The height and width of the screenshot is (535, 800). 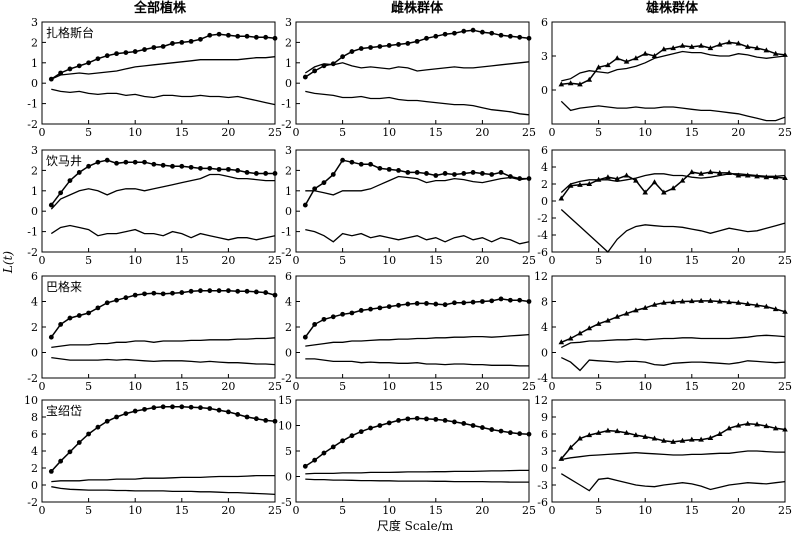 What do you see at coordinates (88, 132) in the screenshot?
I see `x-tick-label: 5` at bounding box center [88, 132].